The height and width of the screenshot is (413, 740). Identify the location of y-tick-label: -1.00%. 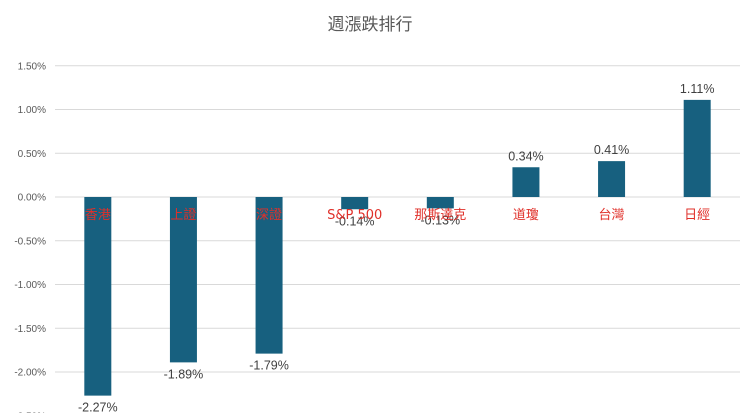
(30, 285).